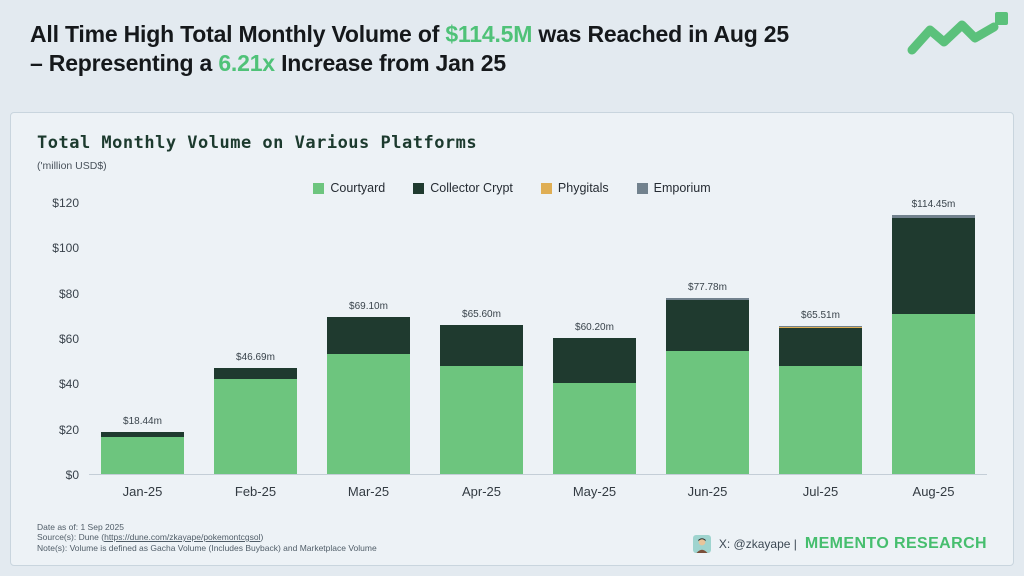  I want to click on y-tick-label: $80, so click(68, 293).